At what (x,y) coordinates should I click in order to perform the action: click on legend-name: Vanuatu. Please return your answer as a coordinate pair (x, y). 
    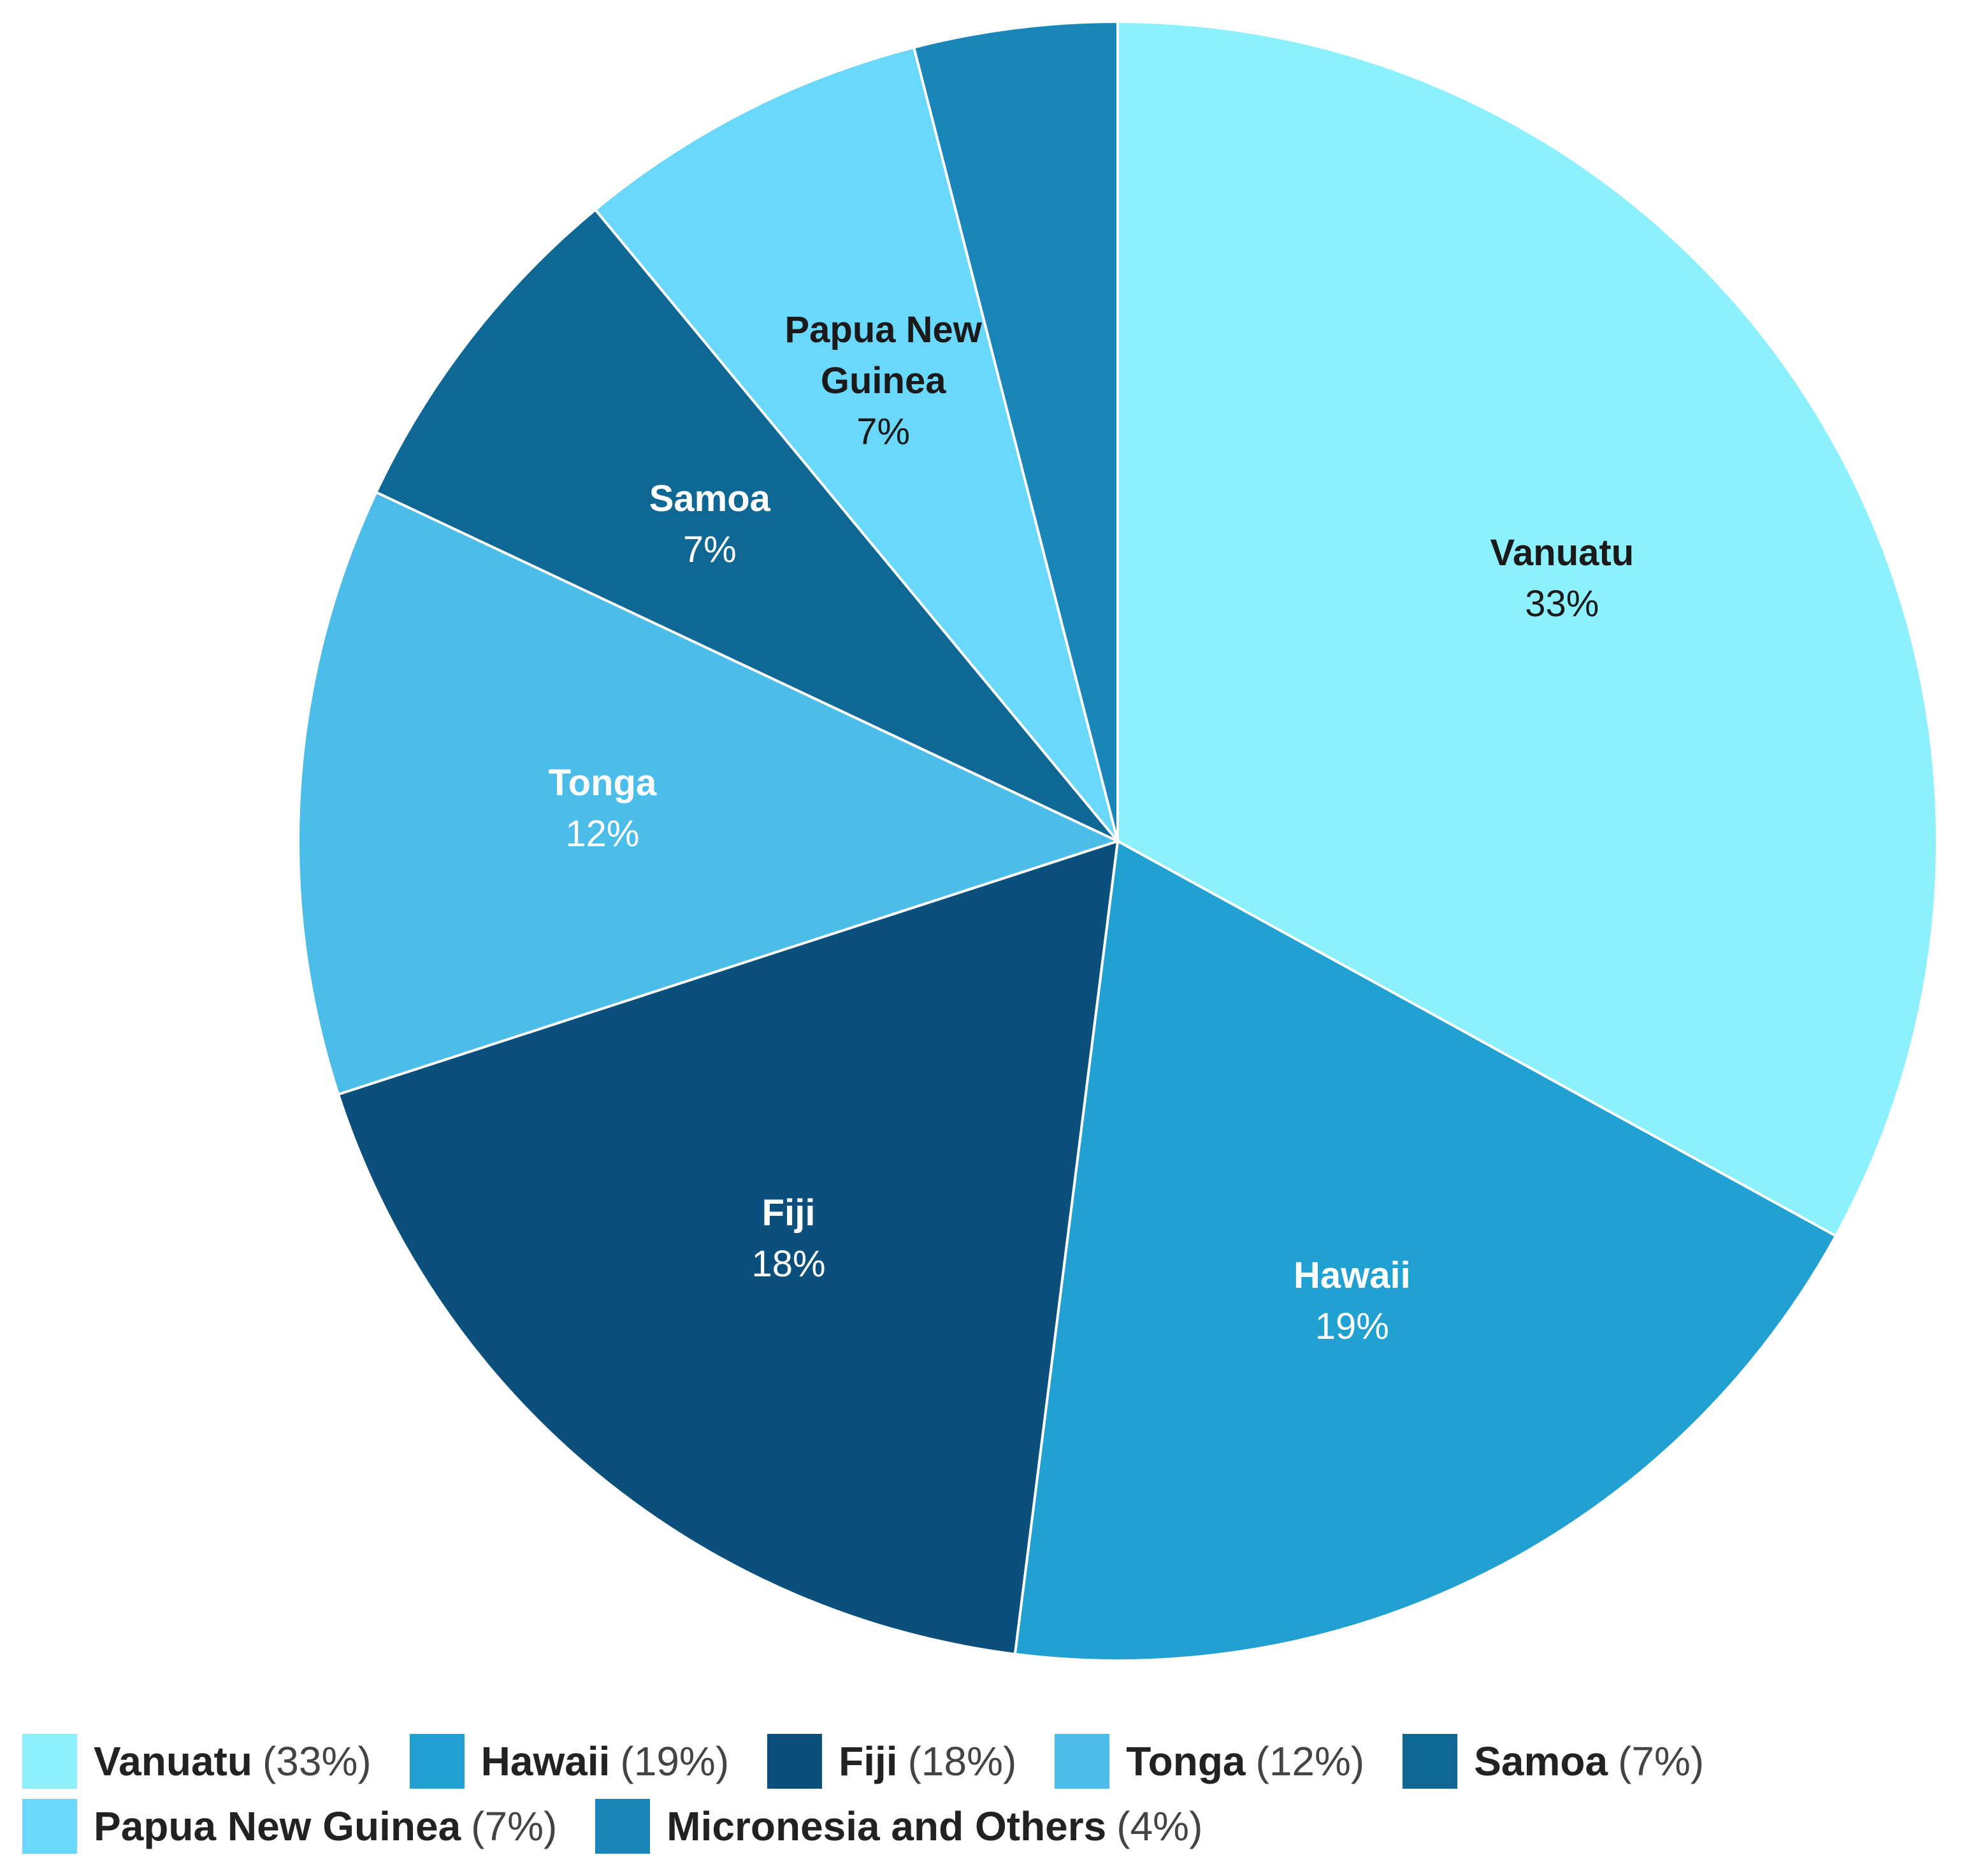
    Looking at the image, I should click on (173, 1761).